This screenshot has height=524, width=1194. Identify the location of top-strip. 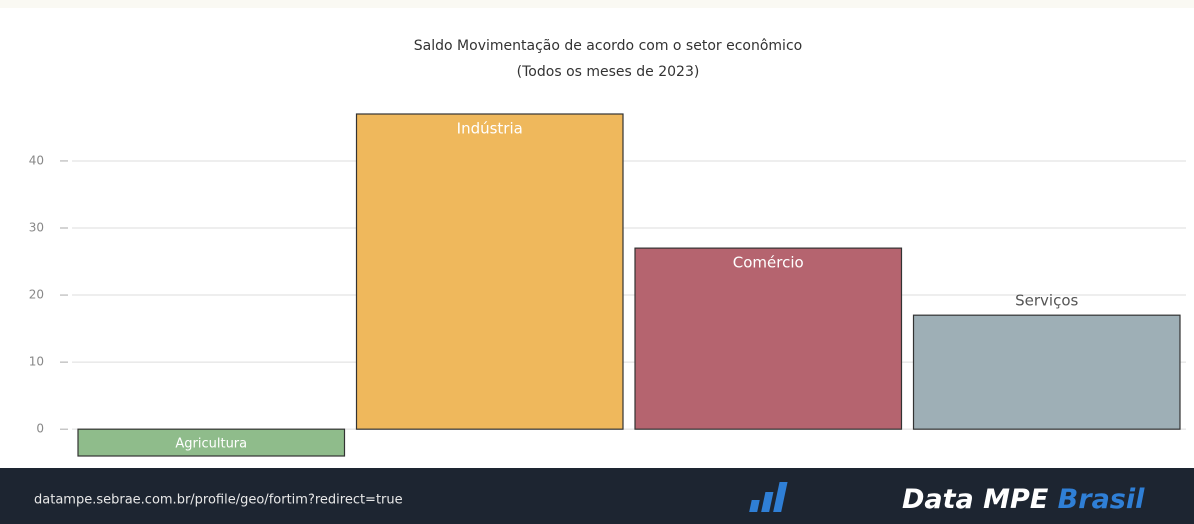
(597, 4).